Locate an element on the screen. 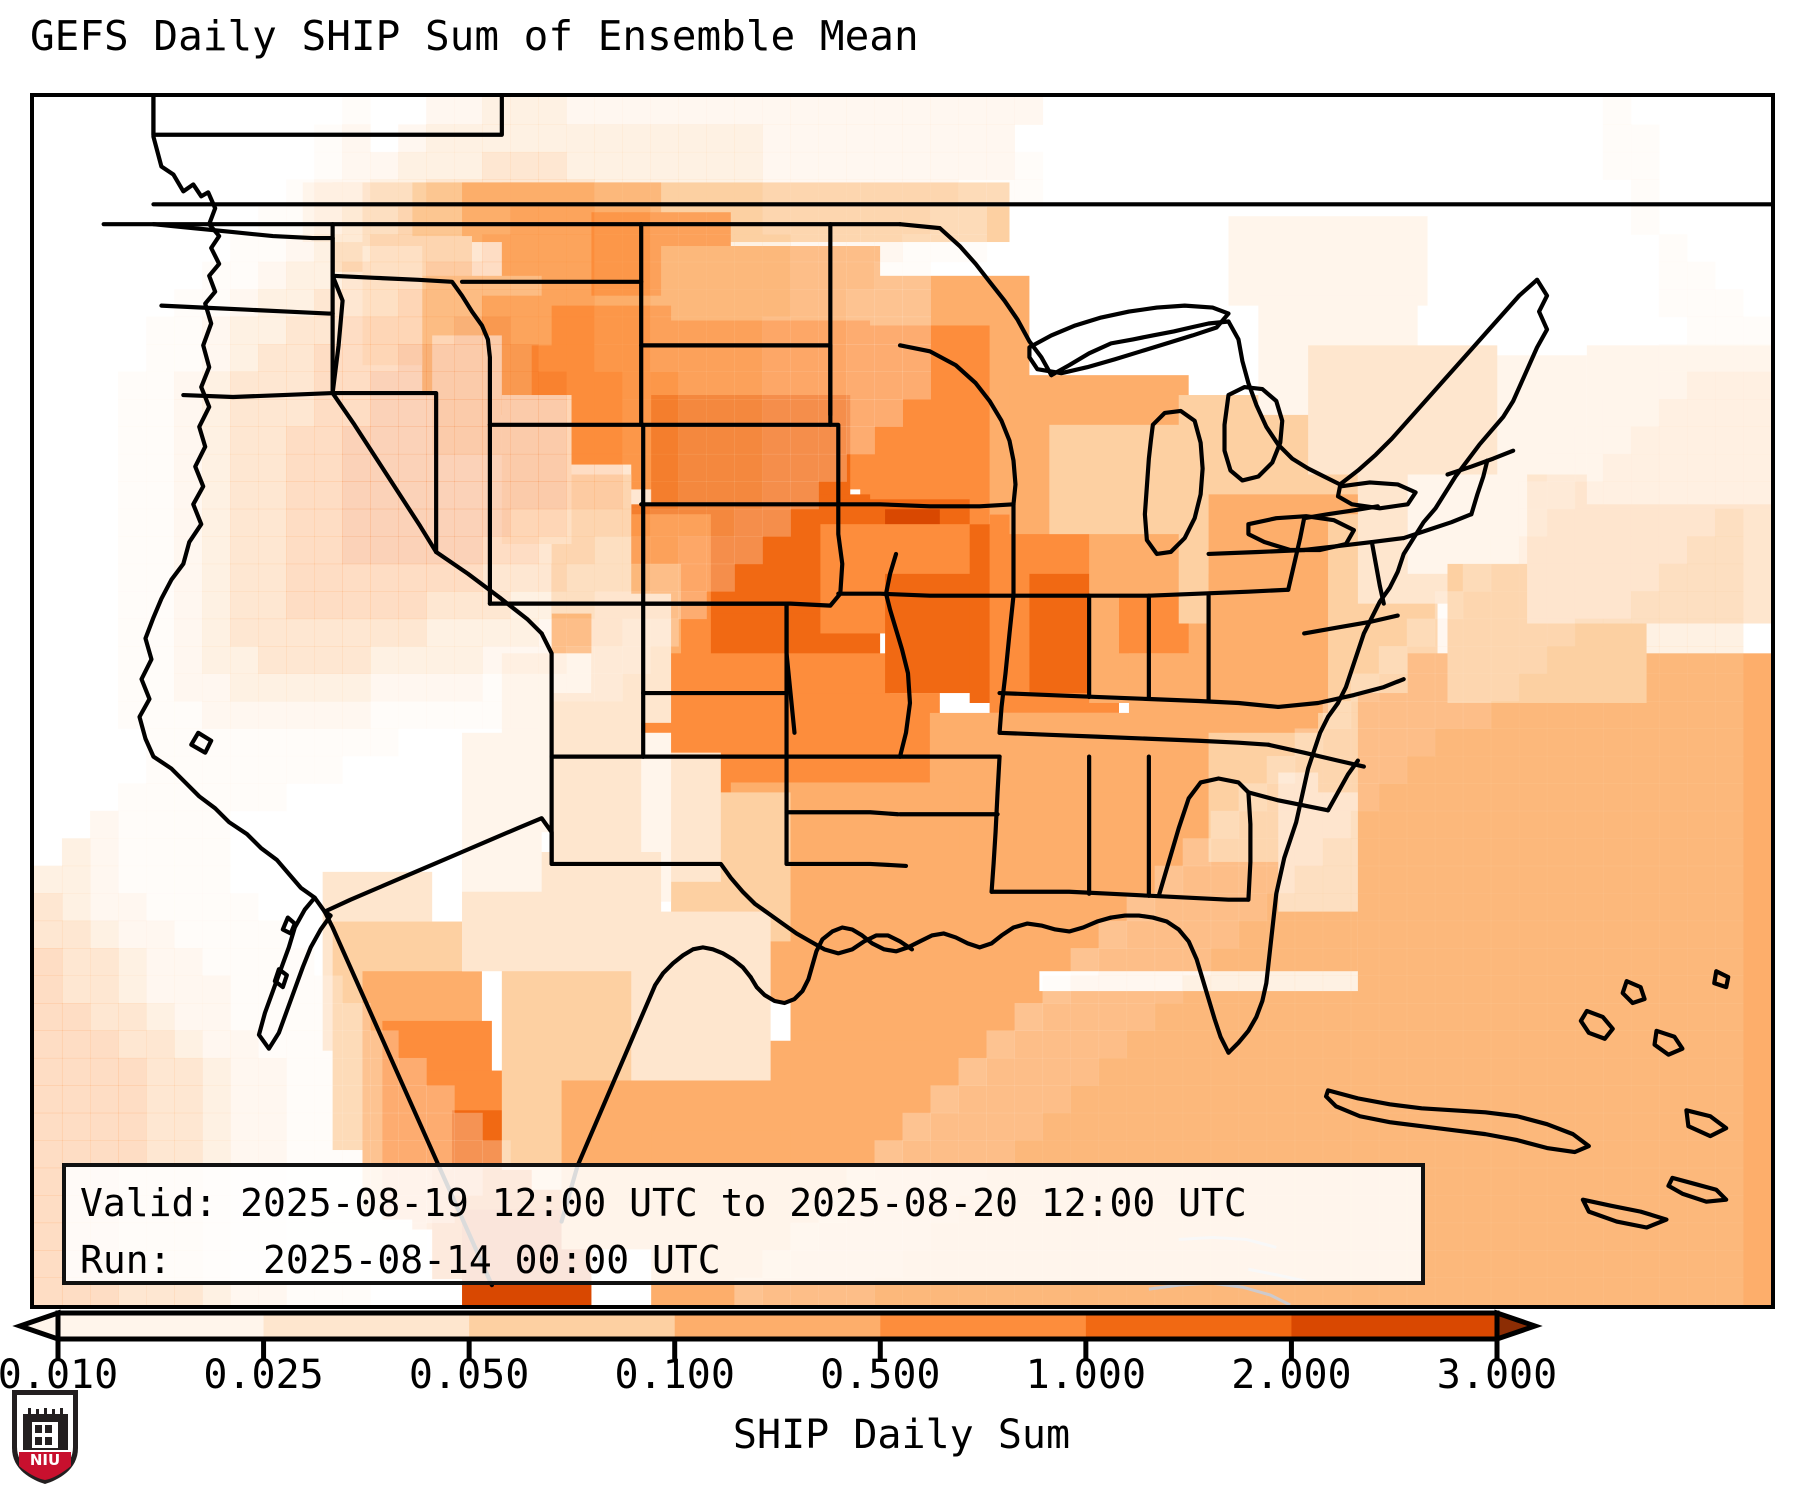 The image size is (1803, 1500). colorbar-band is located at coordinates (572, 1326).